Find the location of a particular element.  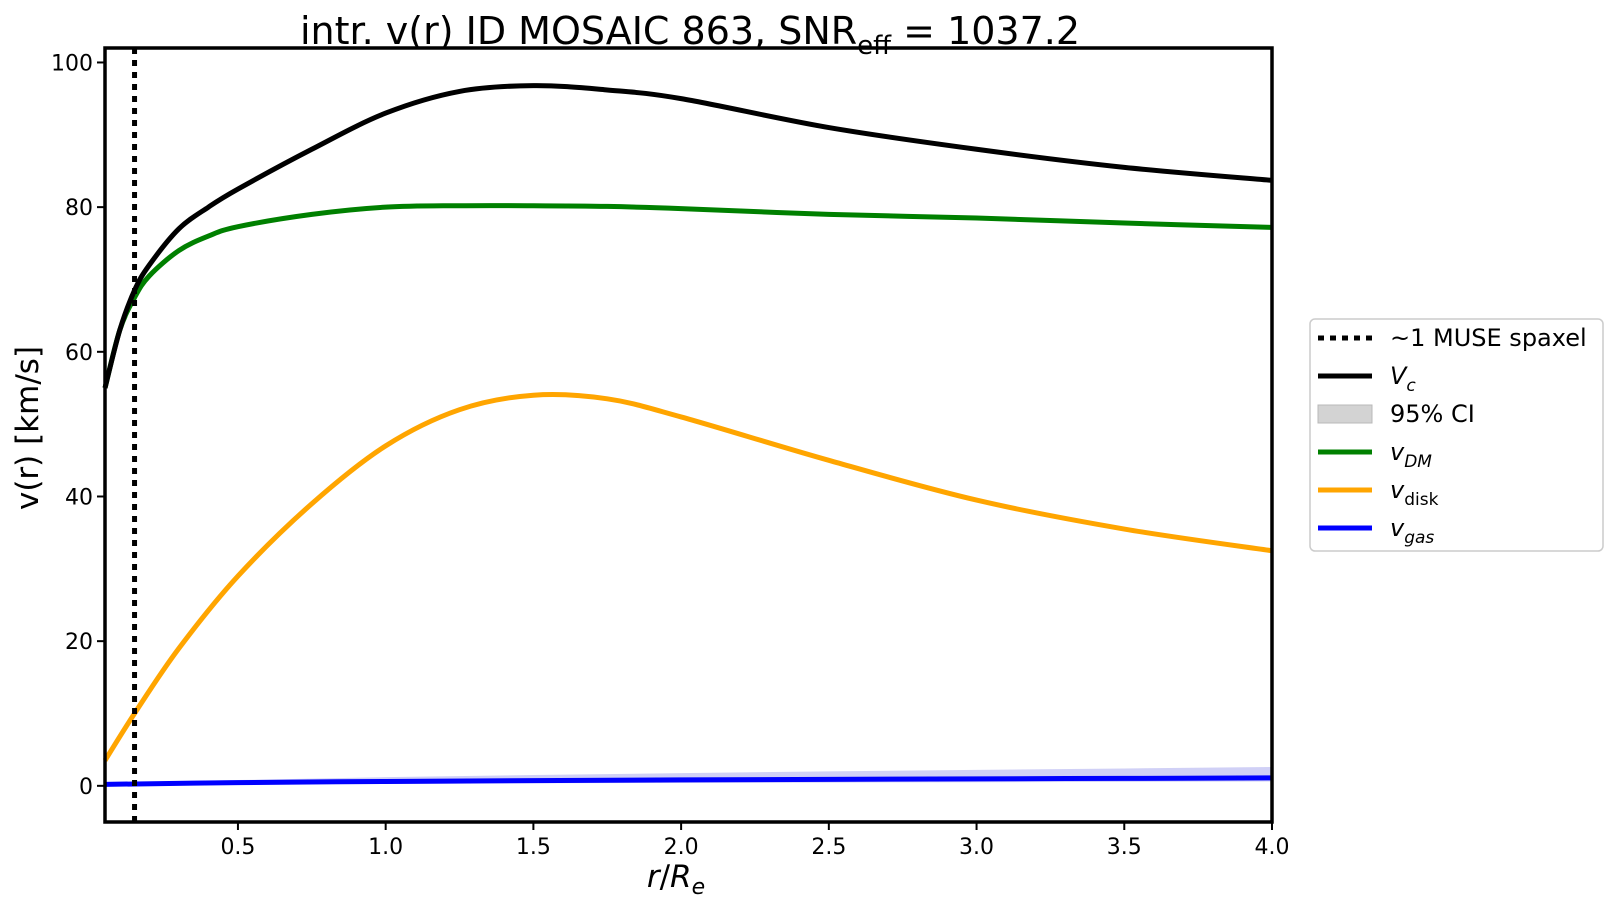

y-tick-label: 100 is located at coordinates (72, 63).